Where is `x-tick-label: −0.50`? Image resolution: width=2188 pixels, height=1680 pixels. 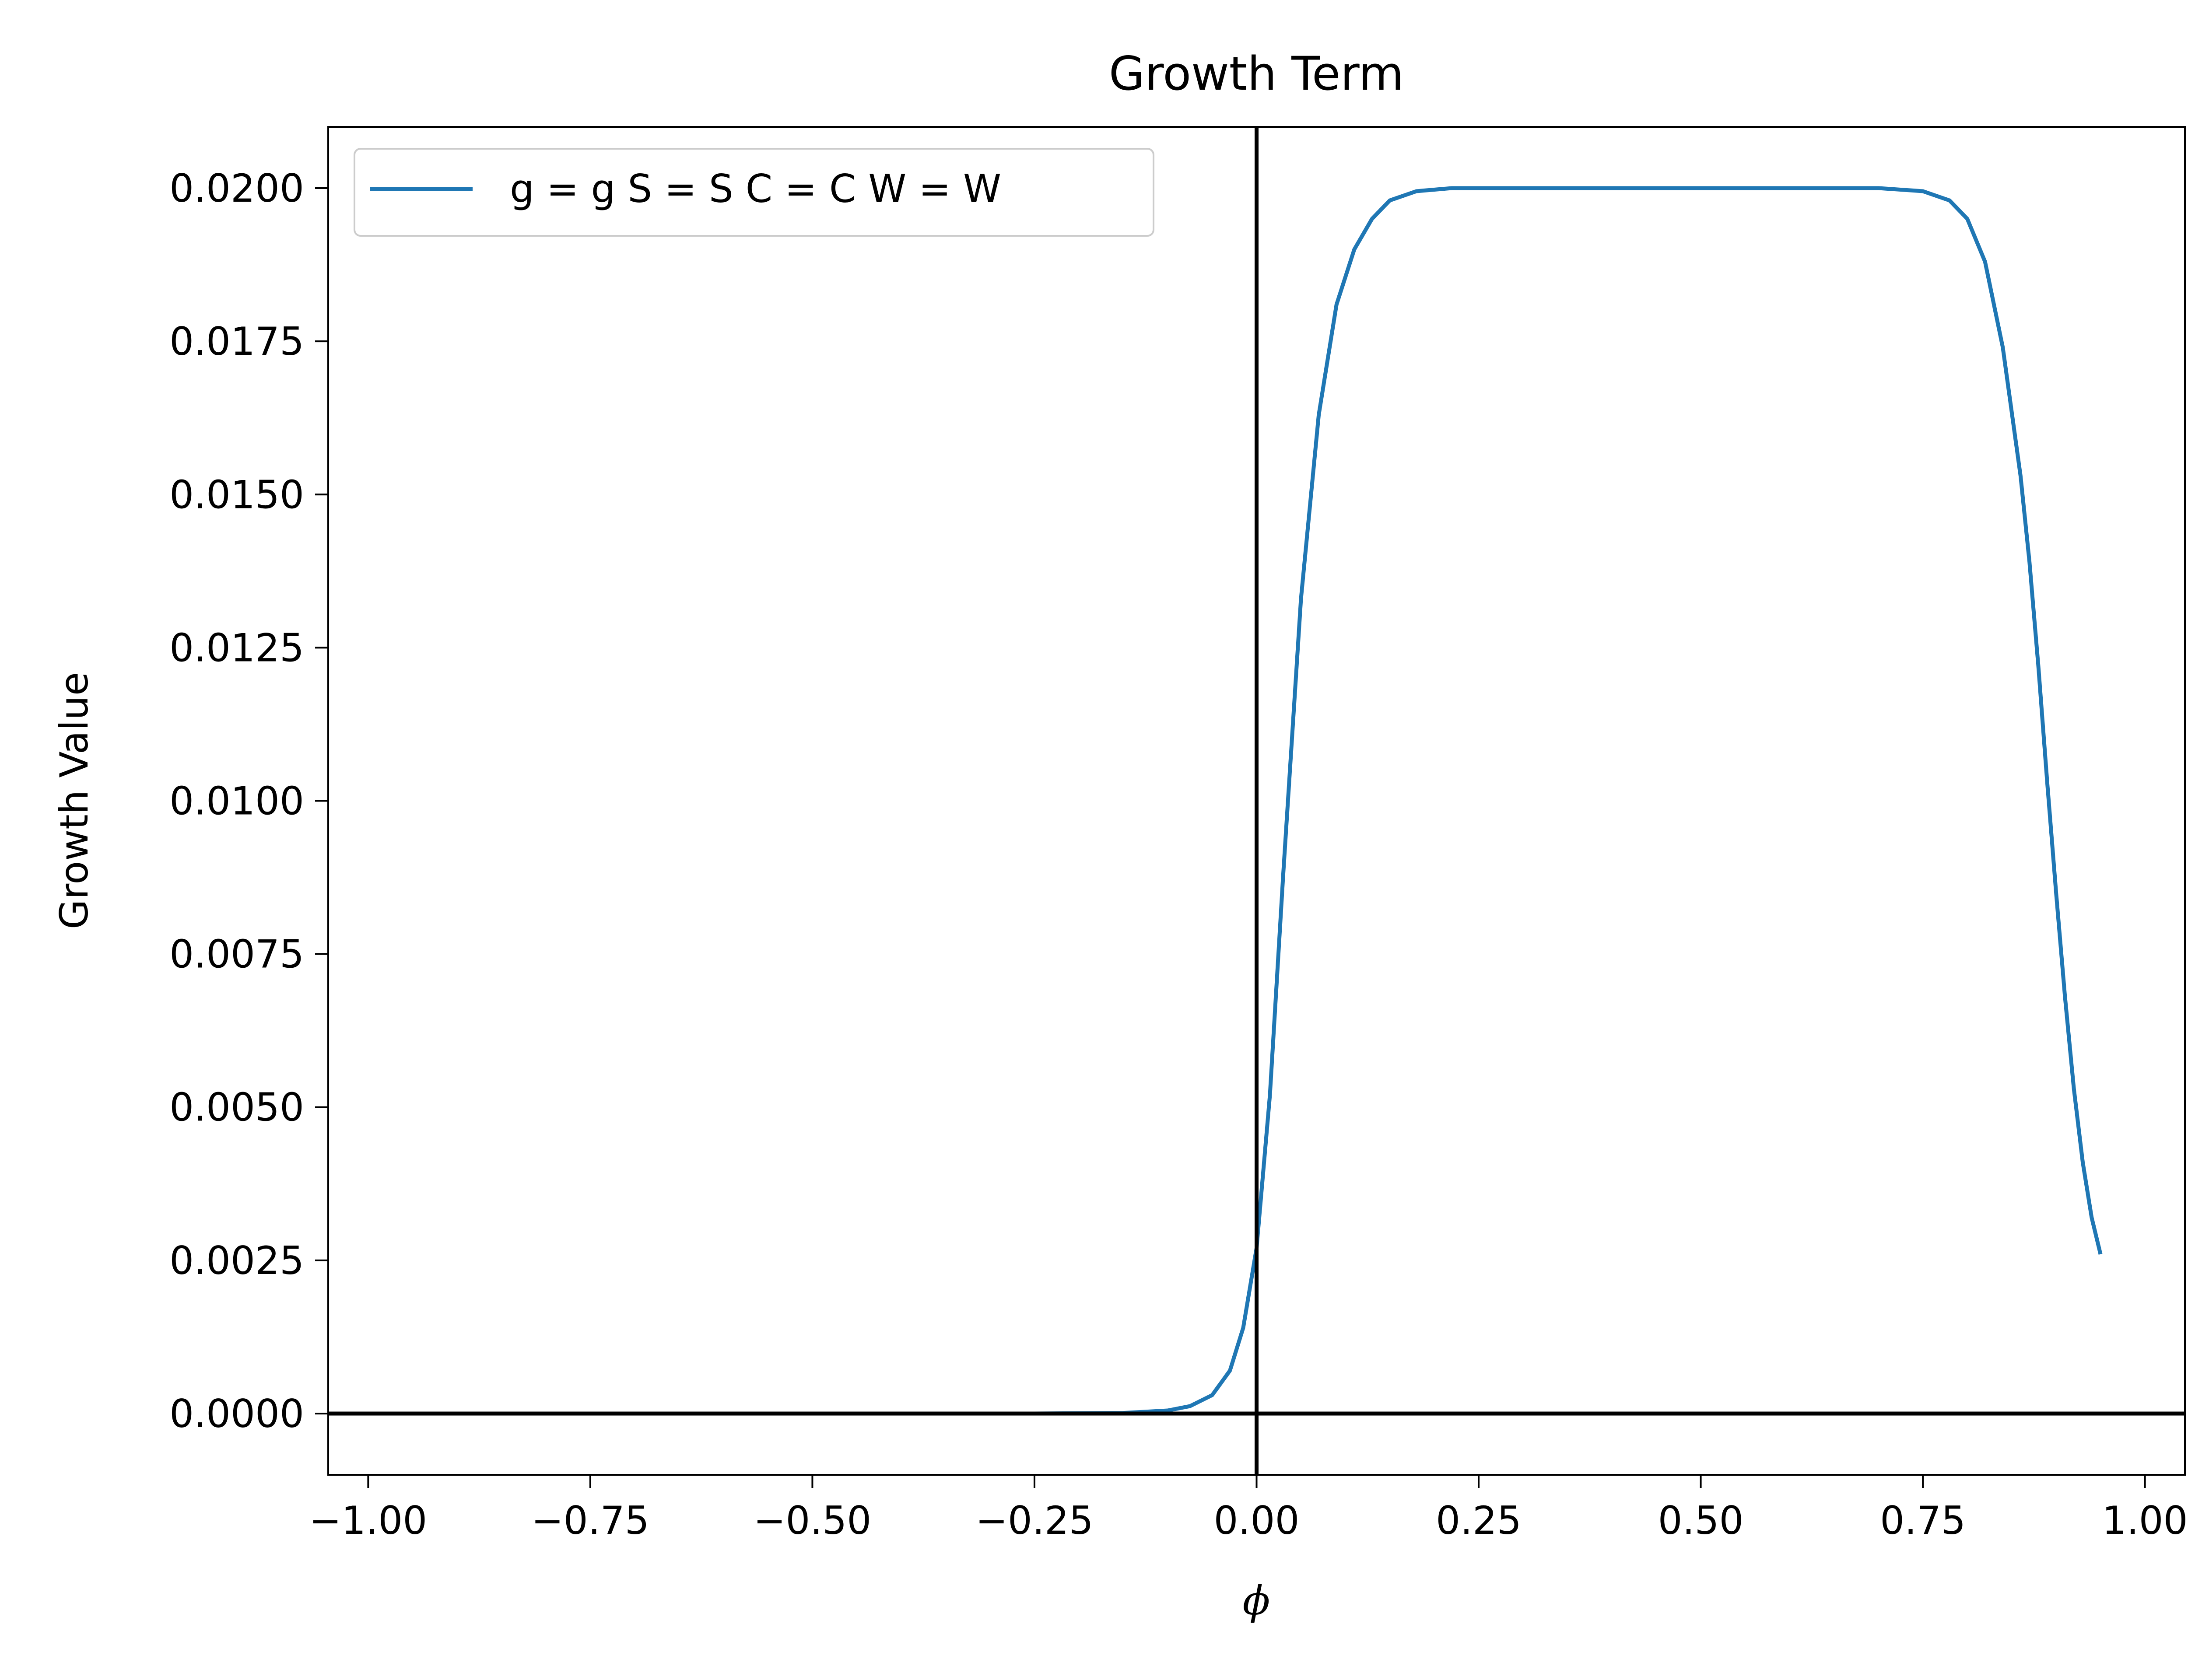
x-tick-label: −0.50 is located at coordinates (813, 1520).